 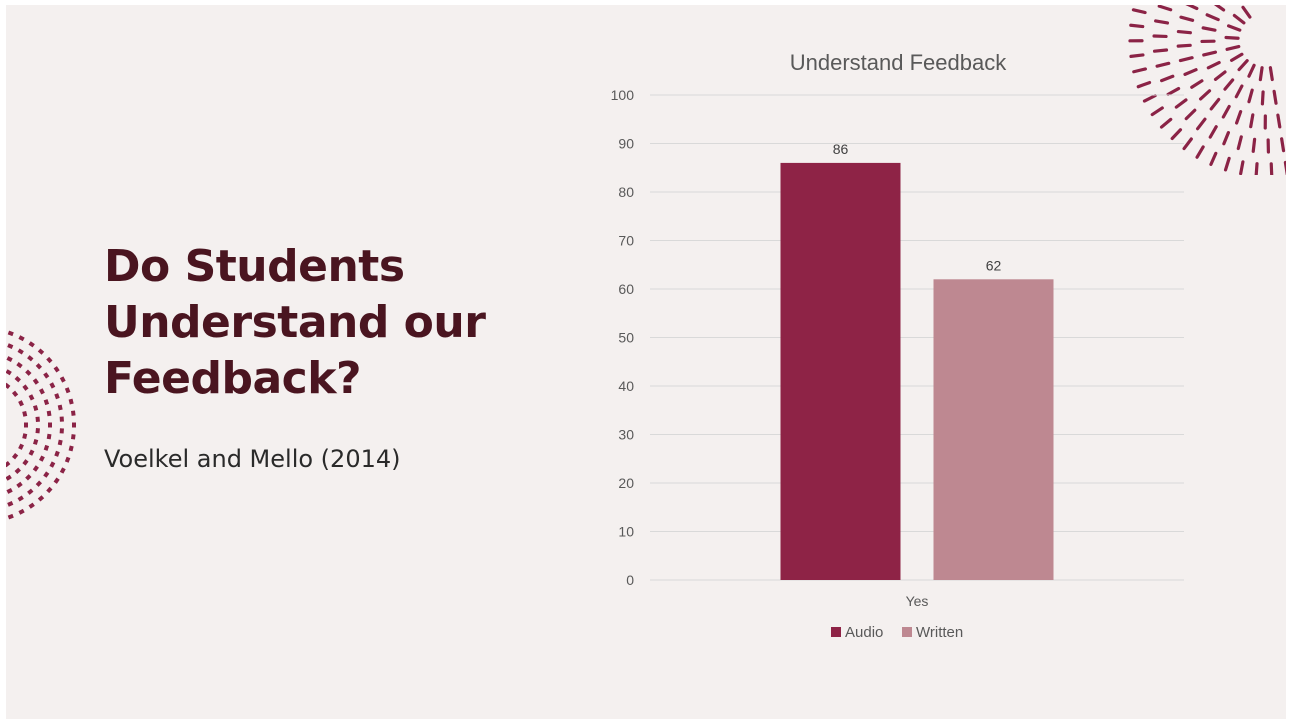 I want to click on bar-written, so click(x=993, y=429).